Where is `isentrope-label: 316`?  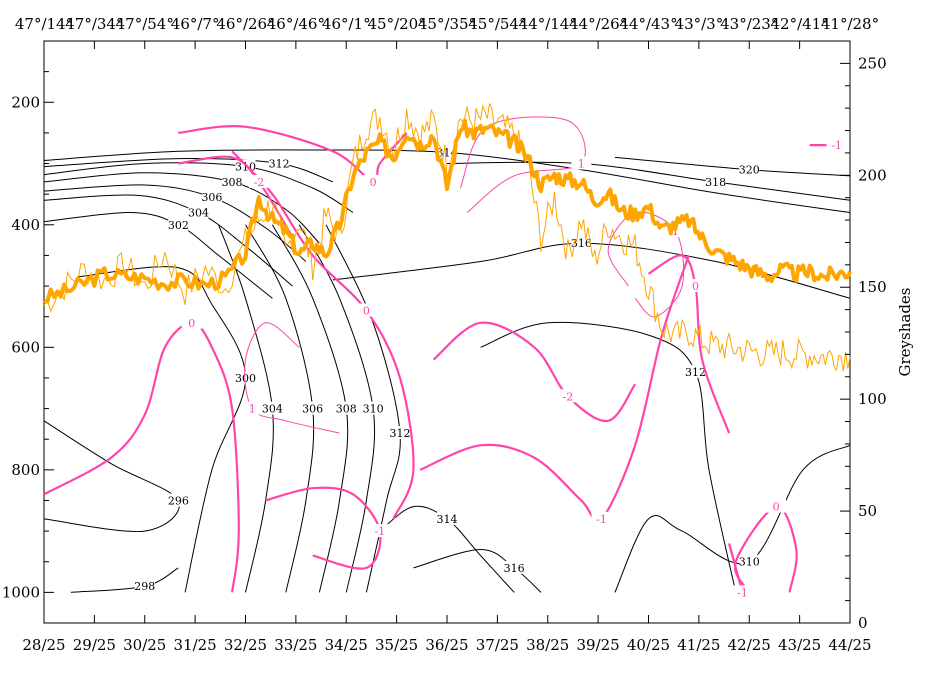 isentrope-label: 316 is located at coordinates (514, 568).